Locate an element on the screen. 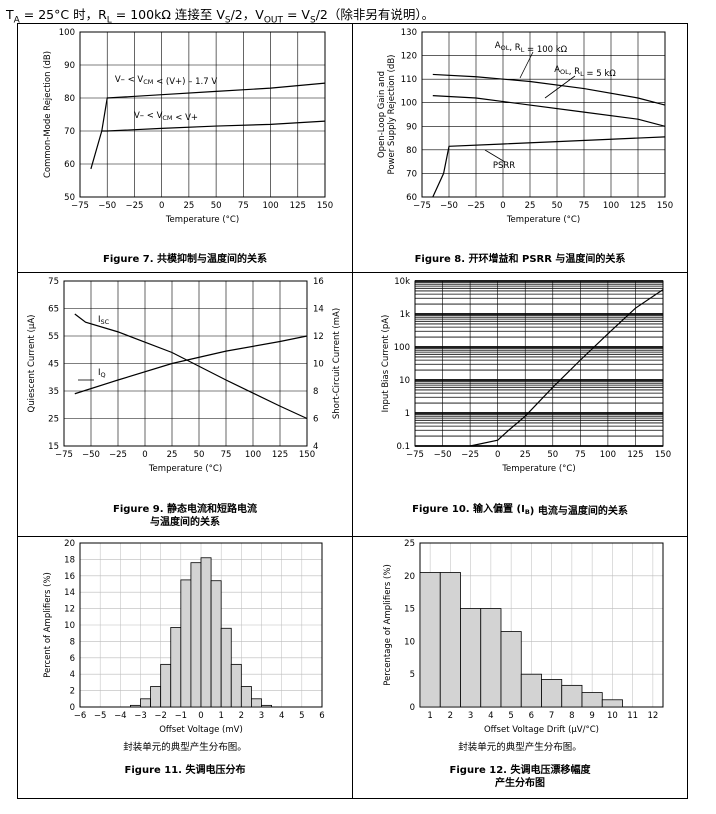 This screenshot has width=716, height=814. fig7-y-tick-label: 70 is located at coordinates (69, 132).